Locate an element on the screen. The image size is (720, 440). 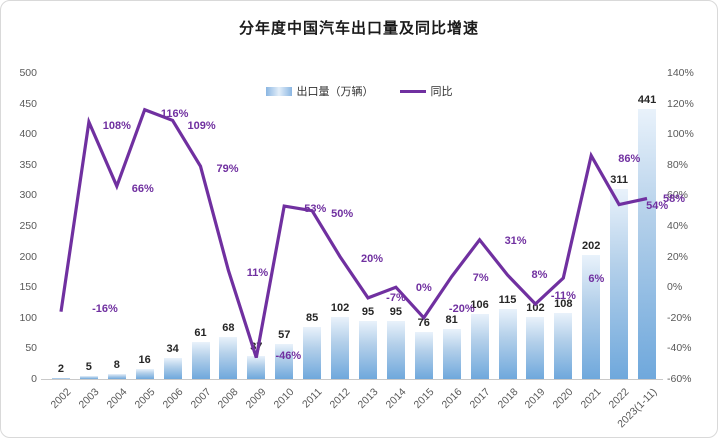
legend-item-export-volume: 出口量（万辆） is located at coordinates (319, 91).